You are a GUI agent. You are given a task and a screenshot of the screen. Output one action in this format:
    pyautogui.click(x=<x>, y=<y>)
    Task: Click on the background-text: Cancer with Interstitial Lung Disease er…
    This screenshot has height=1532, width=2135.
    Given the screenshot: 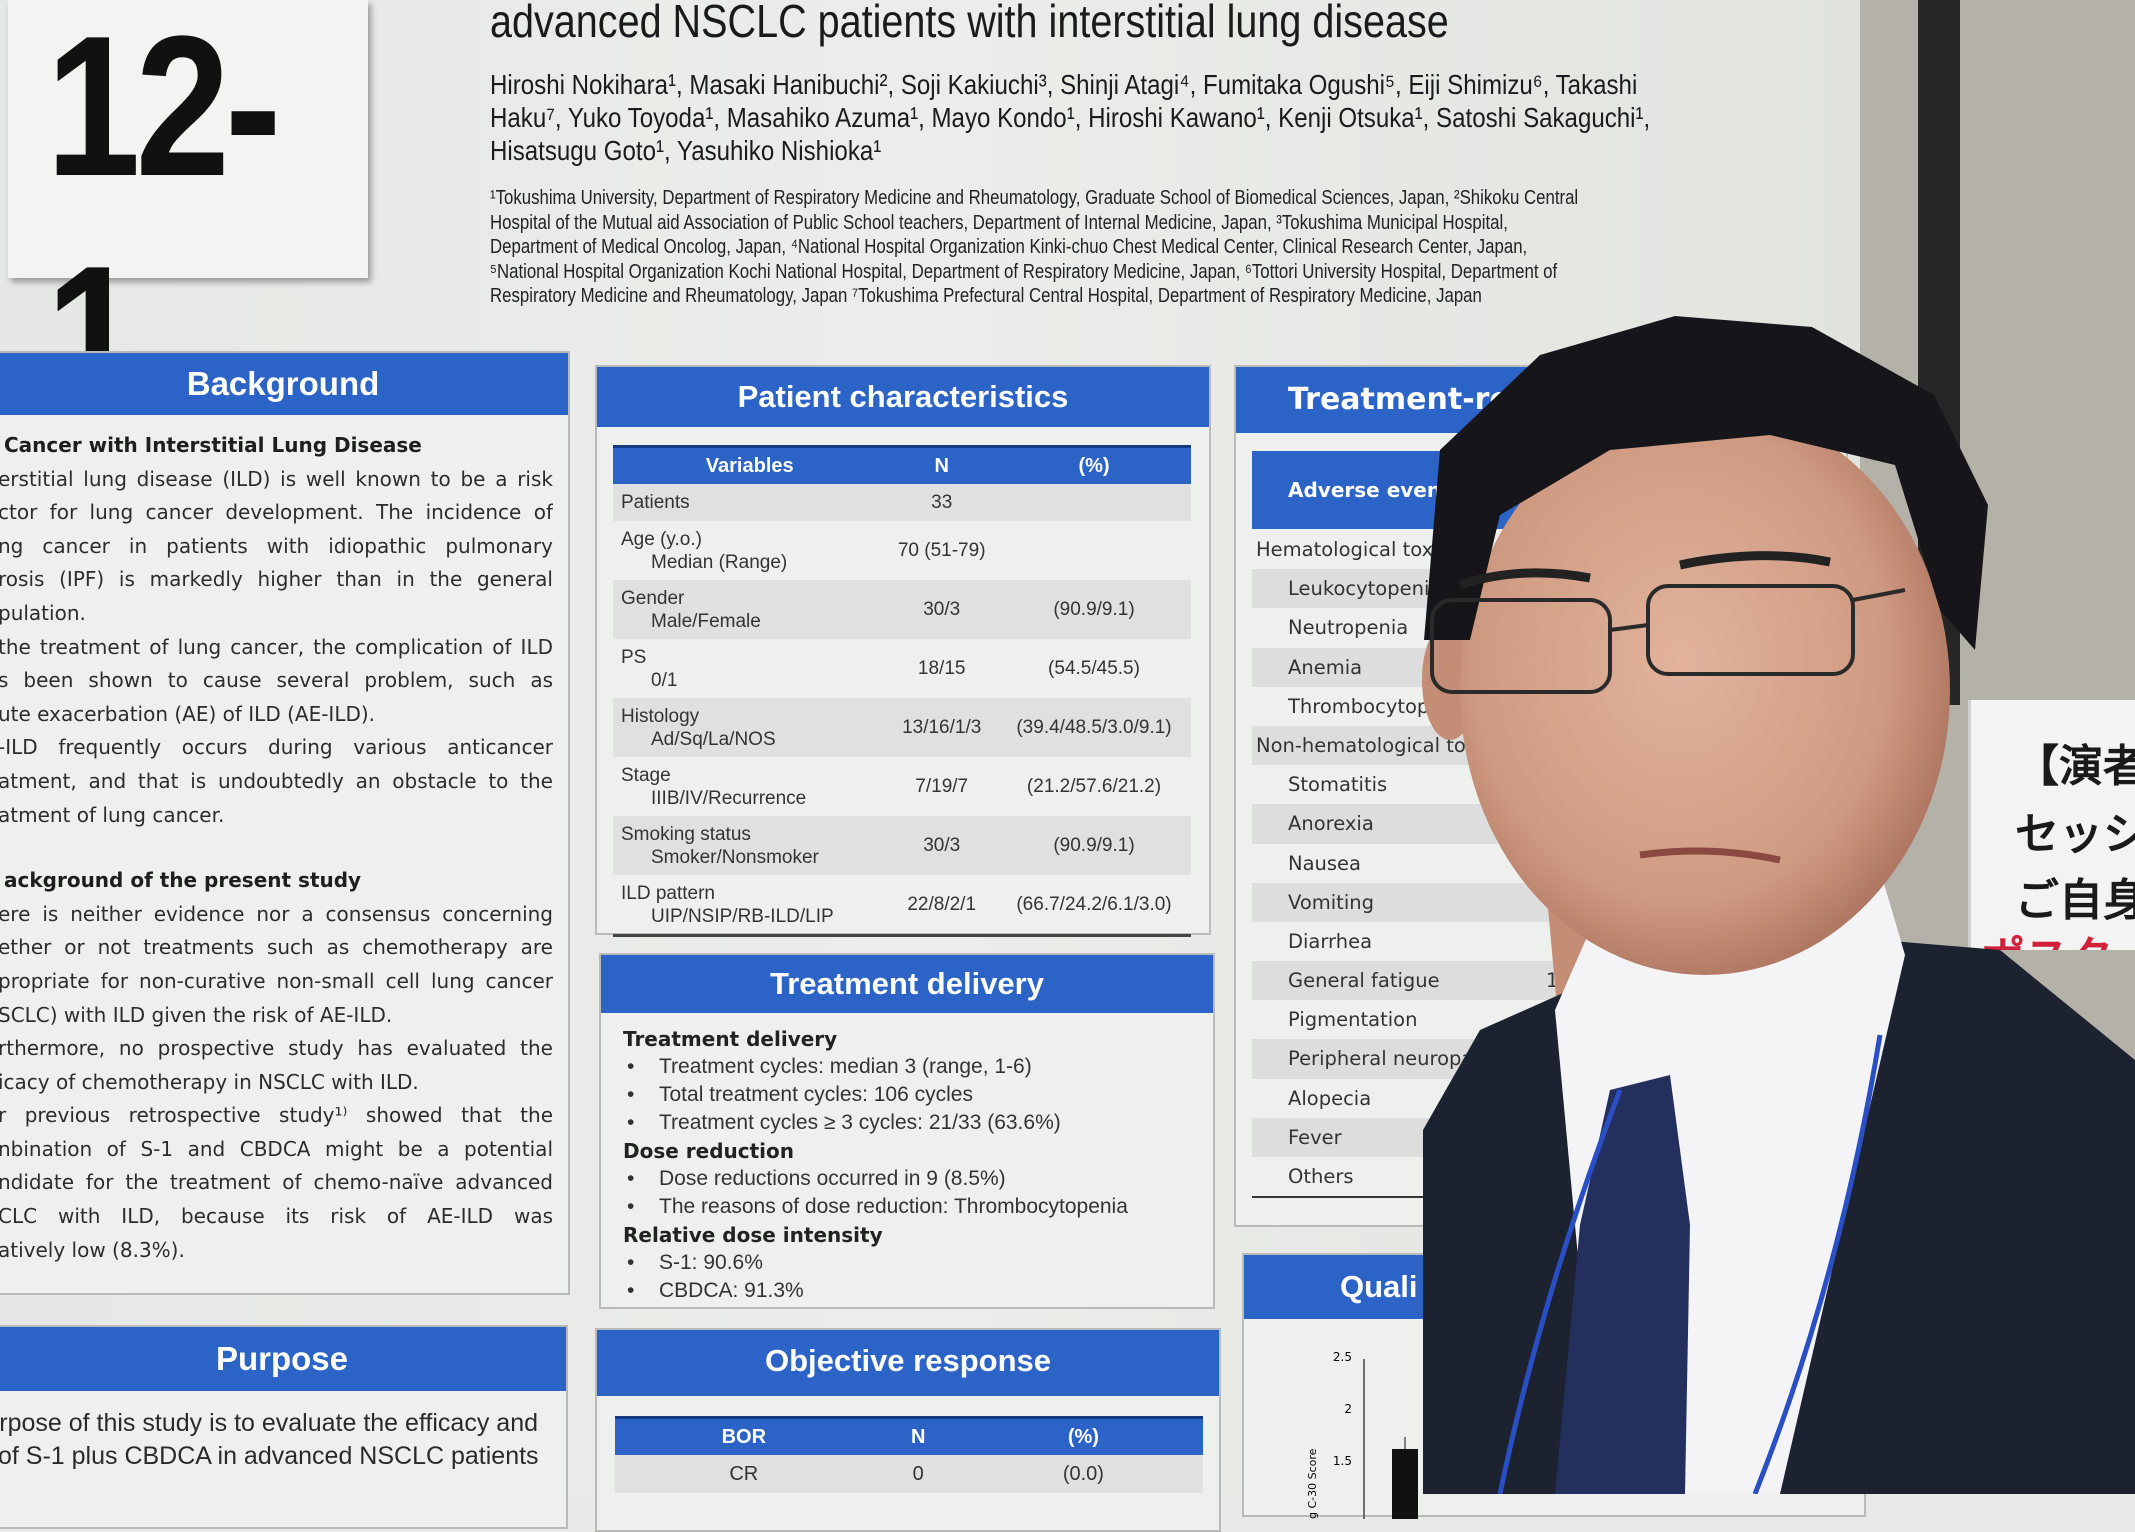 What is the action you would take?
    pyautogui.click(x=276, y=848)
    